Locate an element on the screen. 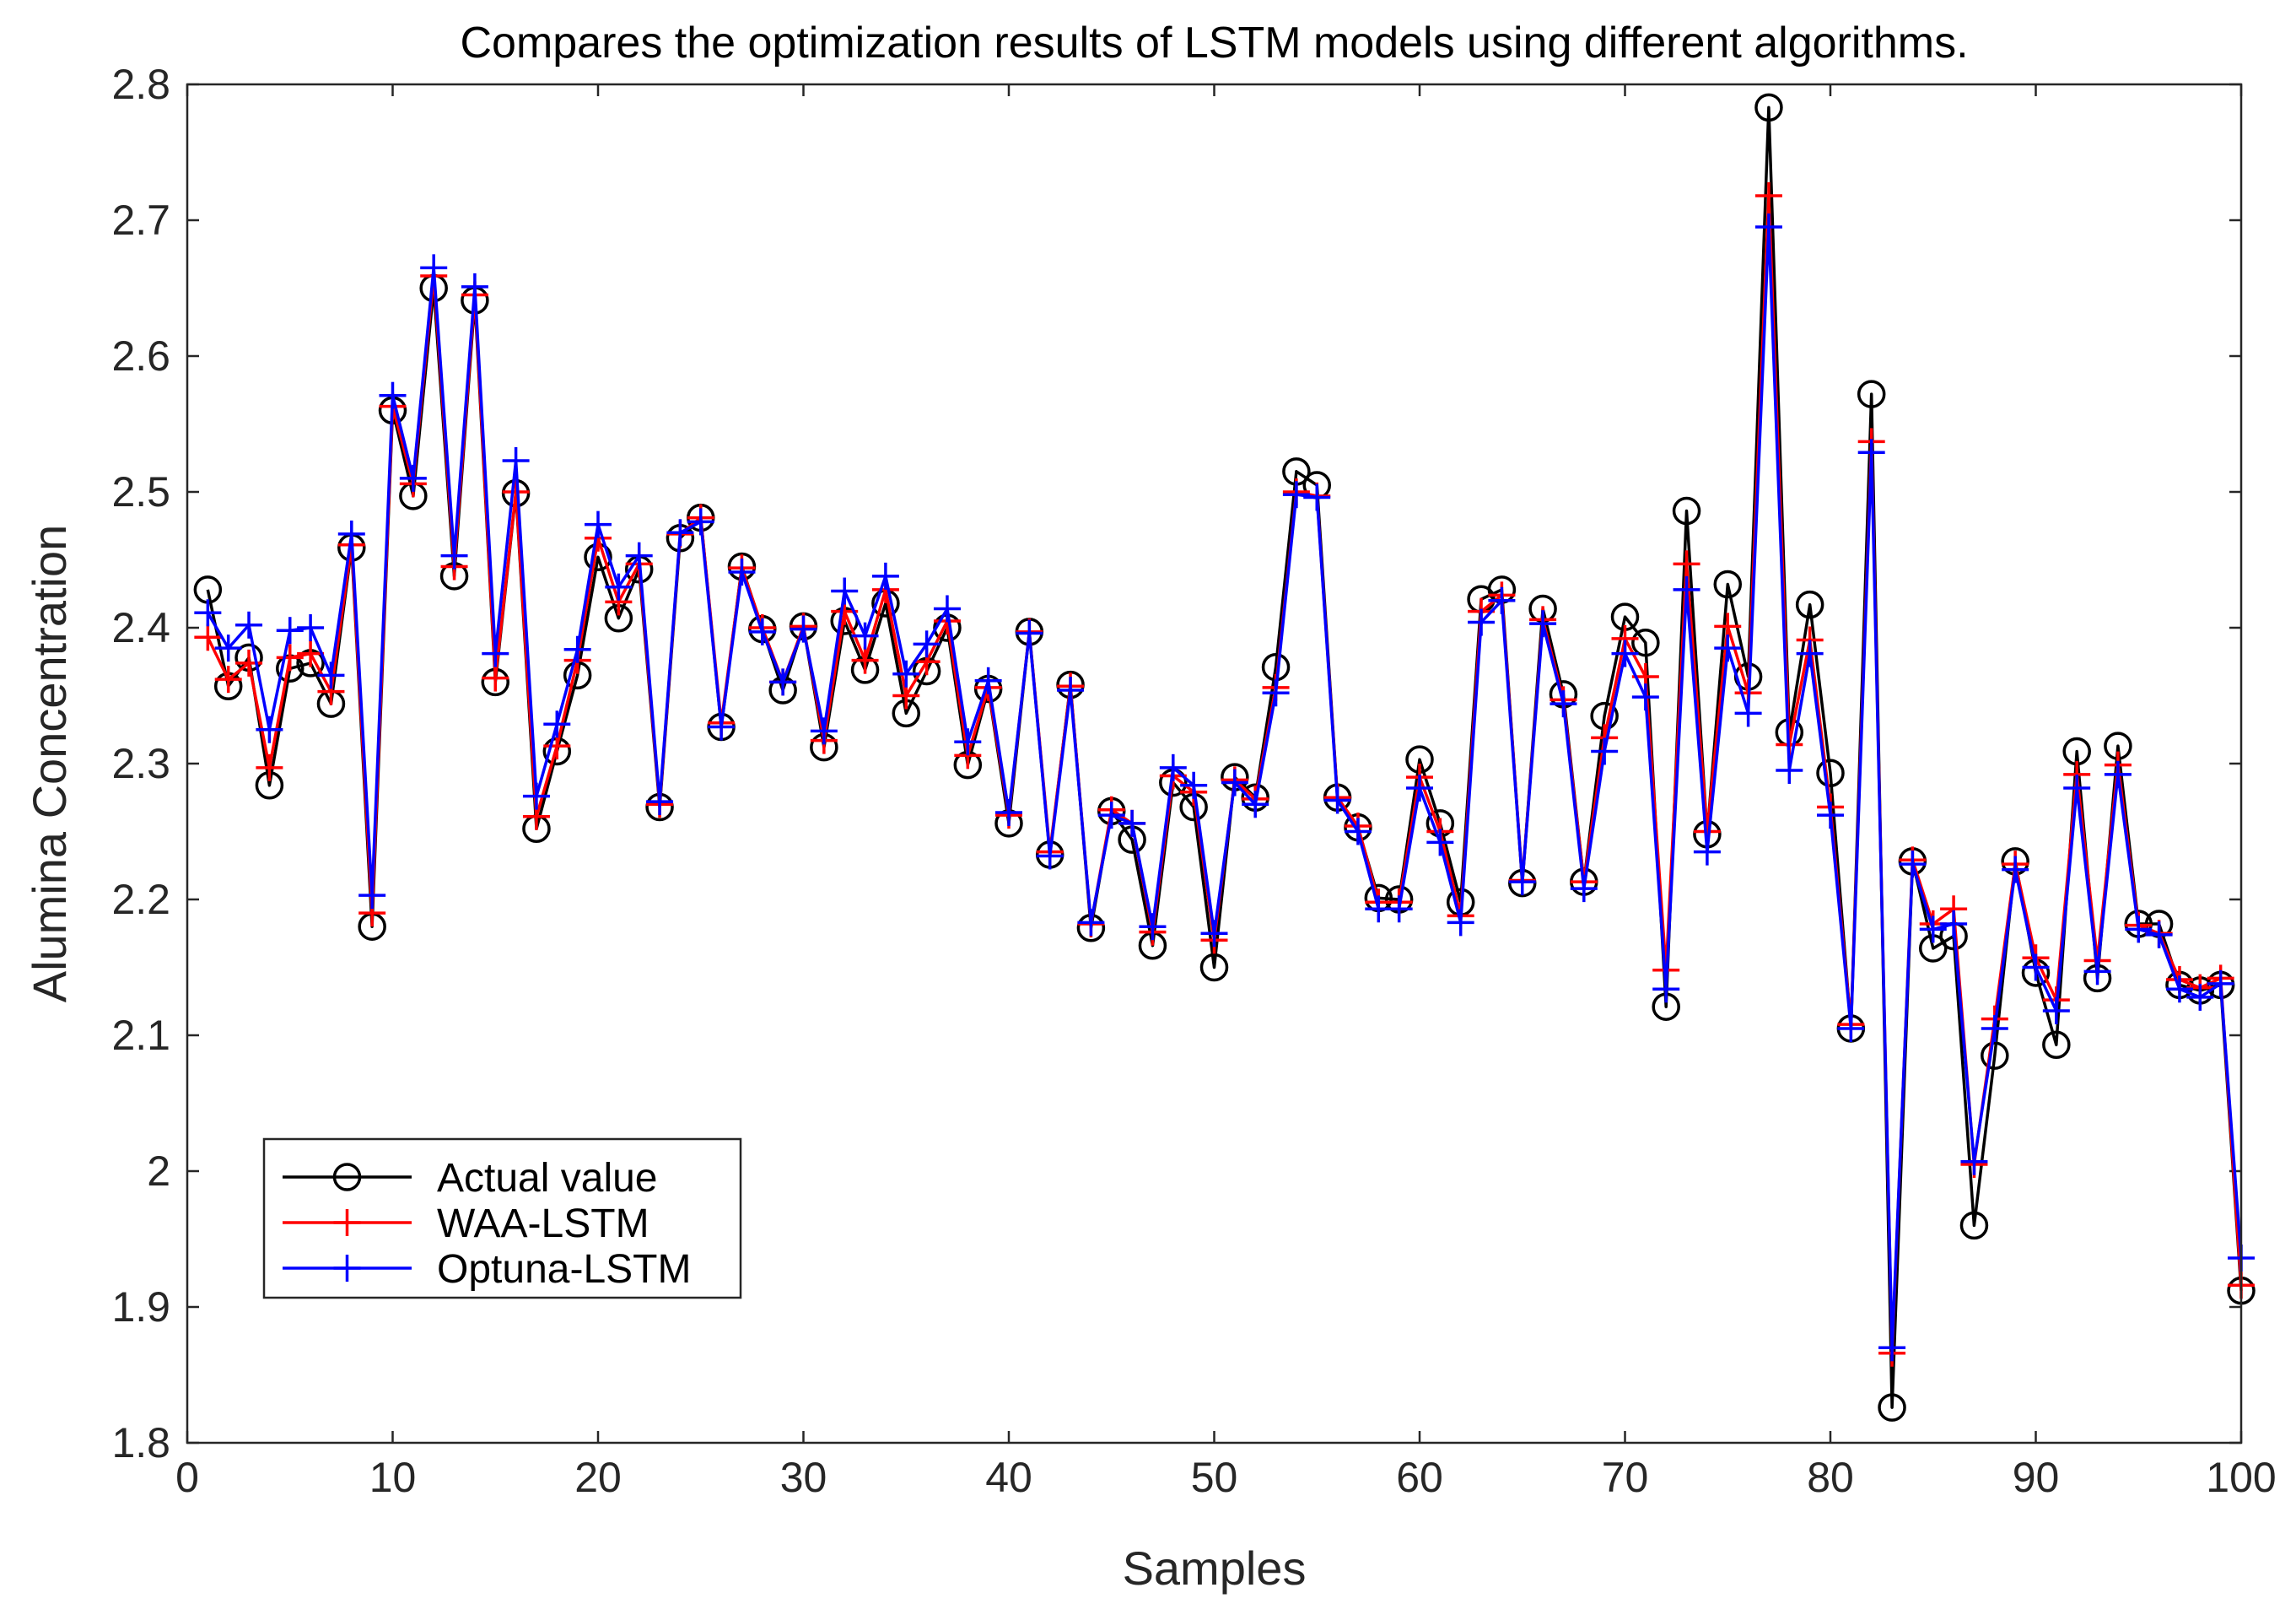 The height and width of the screenshot is (1620, 2296). y-tick-label: 2.3 is located at coordinates (140, 763).